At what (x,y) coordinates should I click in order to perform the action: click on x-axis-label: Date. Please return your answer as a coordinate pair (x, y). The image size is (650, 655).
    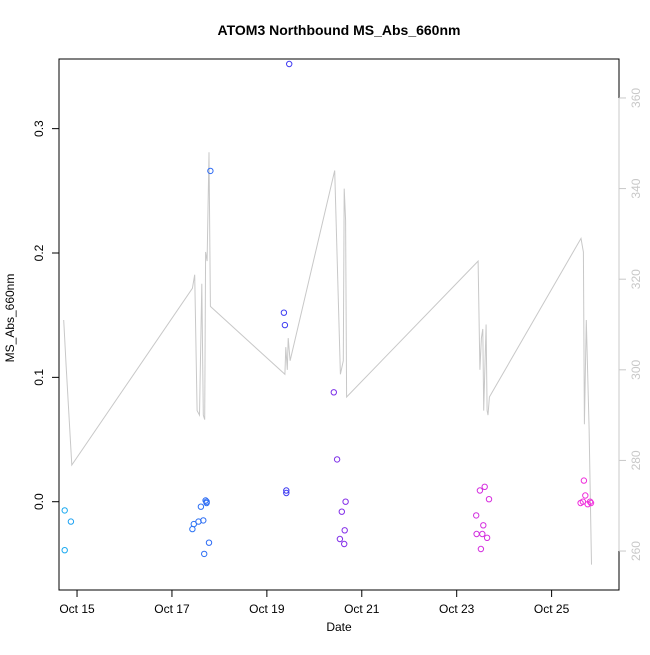
    Looking at the image, I should click on (339, 627).